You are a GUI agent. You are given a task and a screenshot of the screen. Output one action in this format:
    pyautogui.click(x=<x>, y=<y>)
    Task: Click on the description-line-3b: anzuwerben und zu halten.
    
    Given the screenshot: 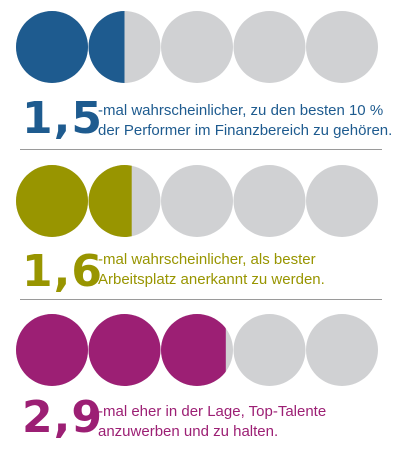 What is the action you would take?
    pyautogui.click(x=188, y=431)
    